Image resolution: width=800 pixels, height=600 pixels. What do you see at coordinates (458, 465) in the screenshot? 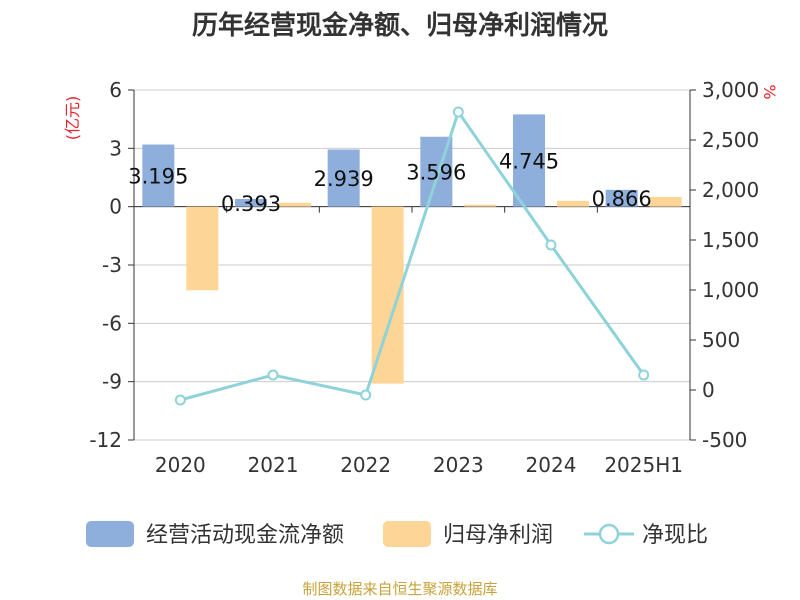
I see `x-tick-label-2023: 2023` at bounding box center [458, 465].